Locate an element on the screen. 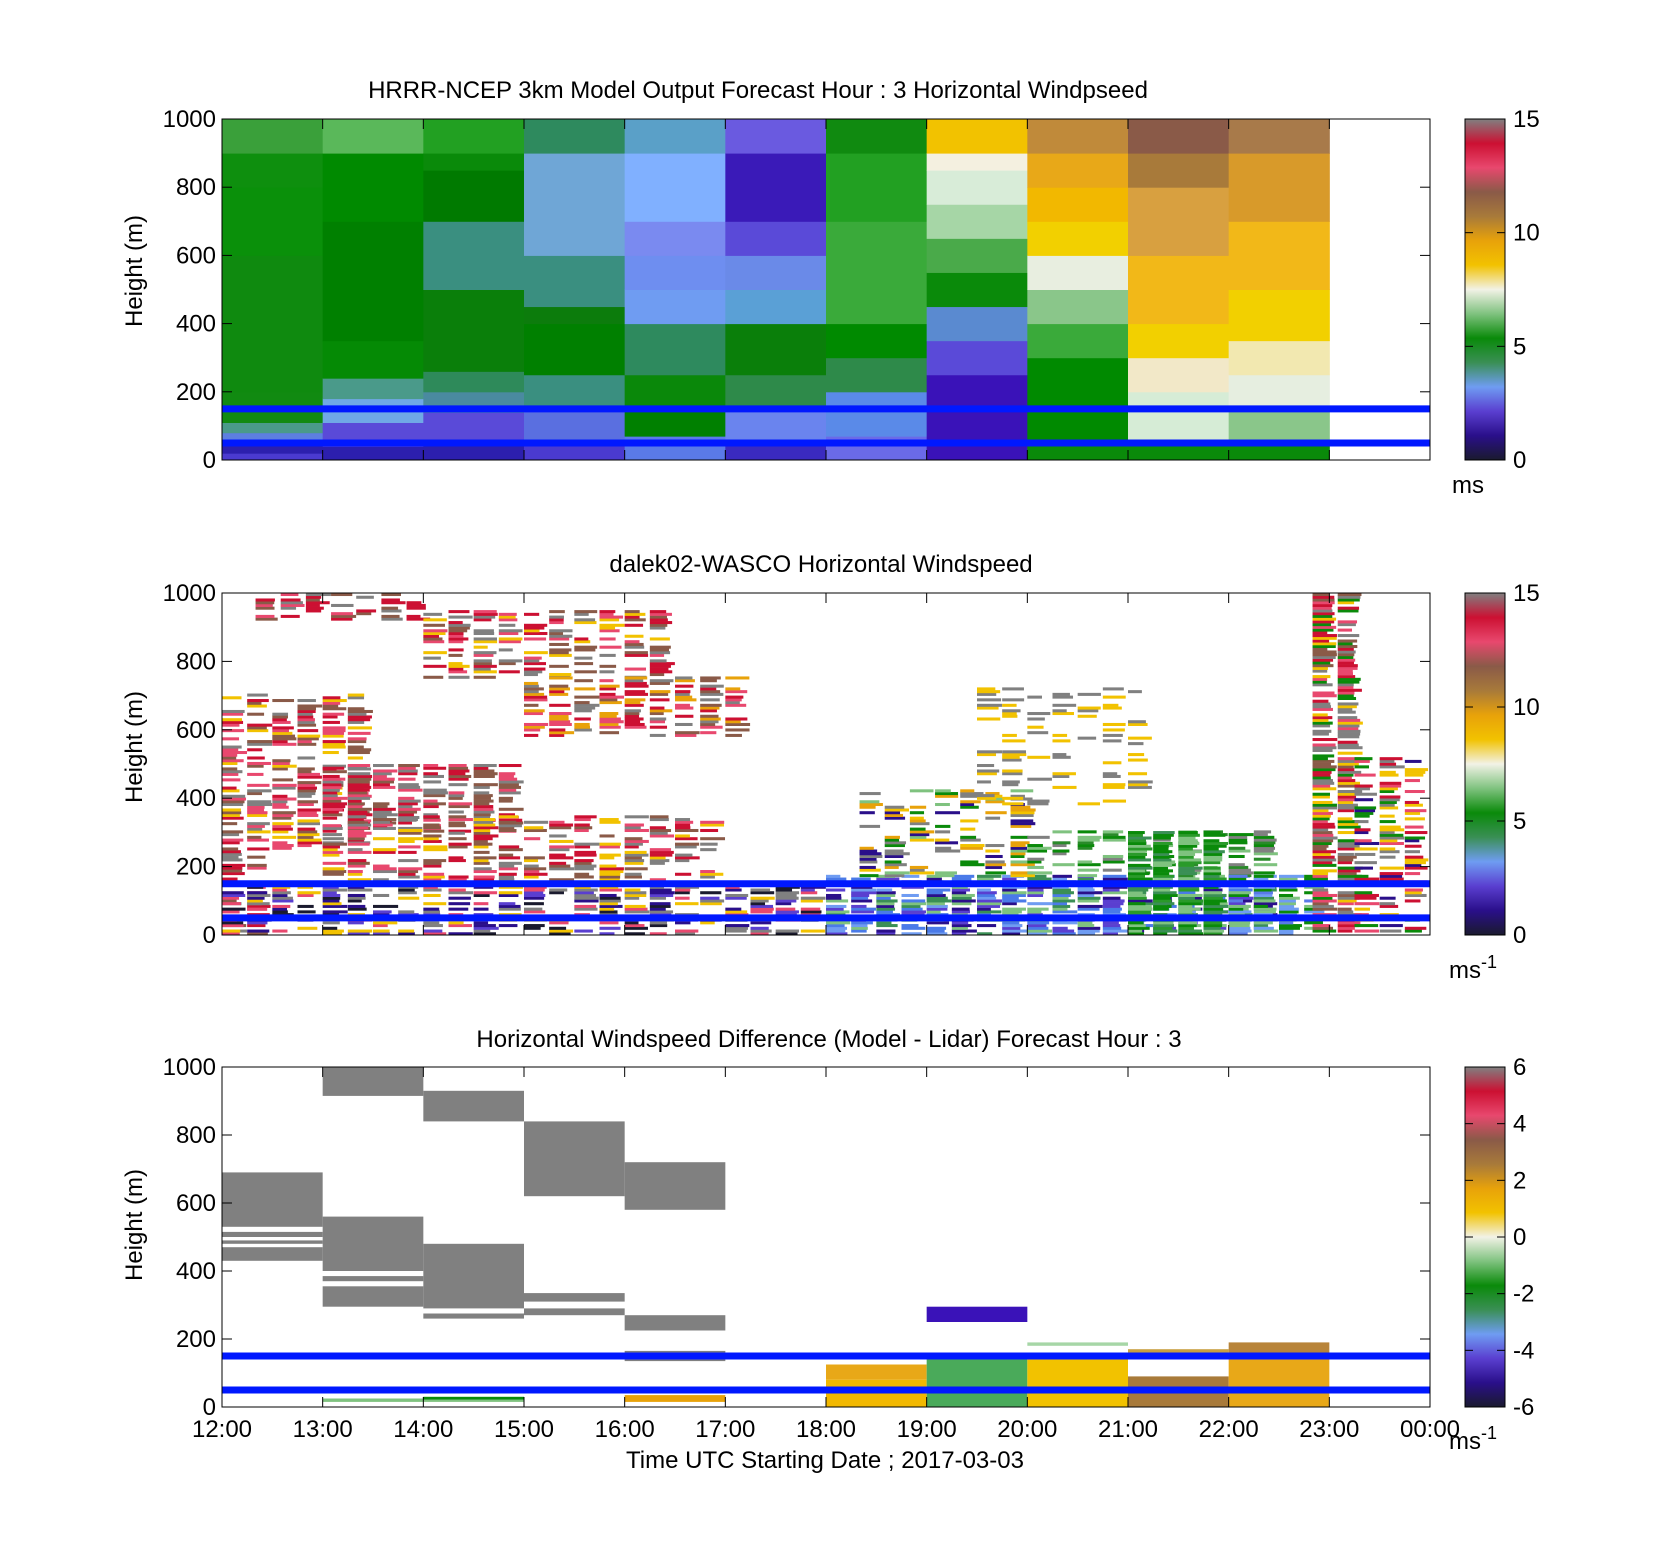  colorbar-tick-label: -4 is located at coordinates (1523, 1350).